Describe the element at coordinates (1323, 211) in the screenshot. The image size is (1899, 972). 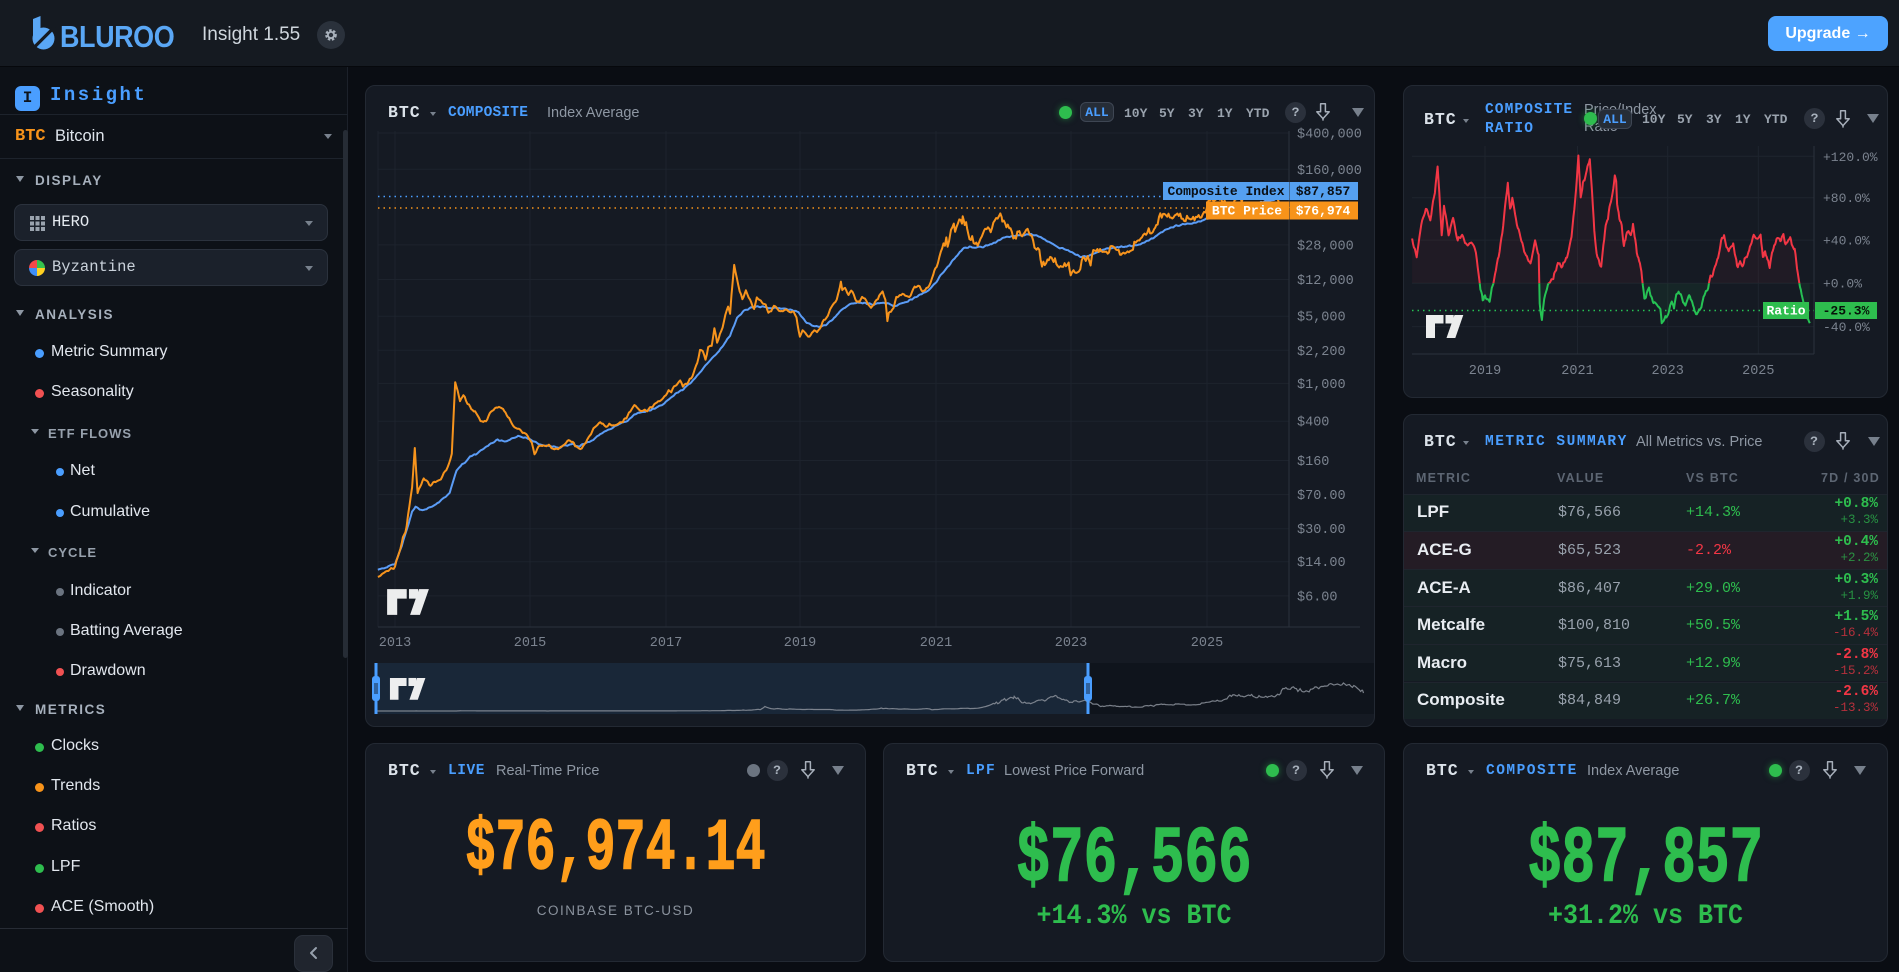
I see `svg-text: $76,974` at that location.